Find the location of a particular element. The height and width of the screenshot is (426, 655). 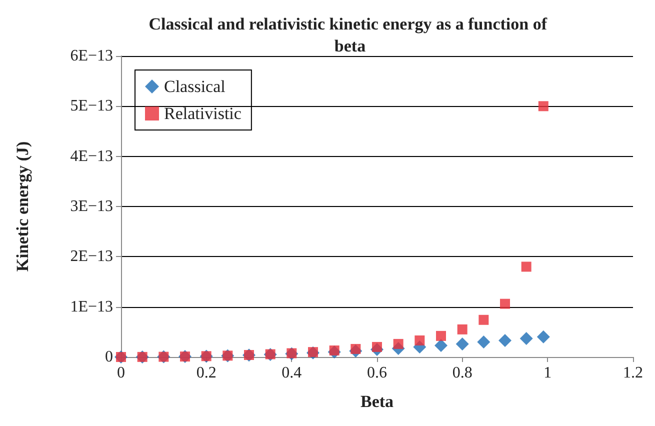

x-tick-label: 0 is located at coordinates (121, 373).